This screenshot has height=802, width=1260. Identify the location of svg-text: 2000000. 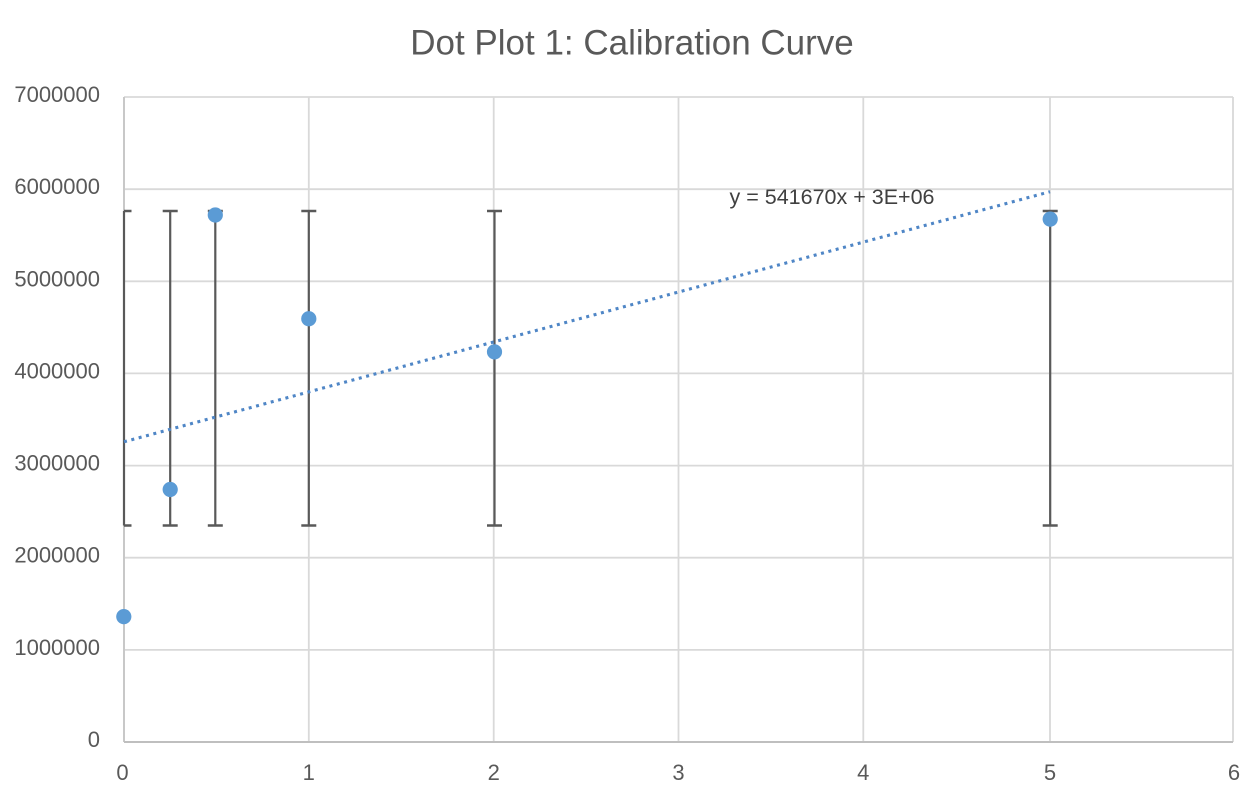
(57, 555).